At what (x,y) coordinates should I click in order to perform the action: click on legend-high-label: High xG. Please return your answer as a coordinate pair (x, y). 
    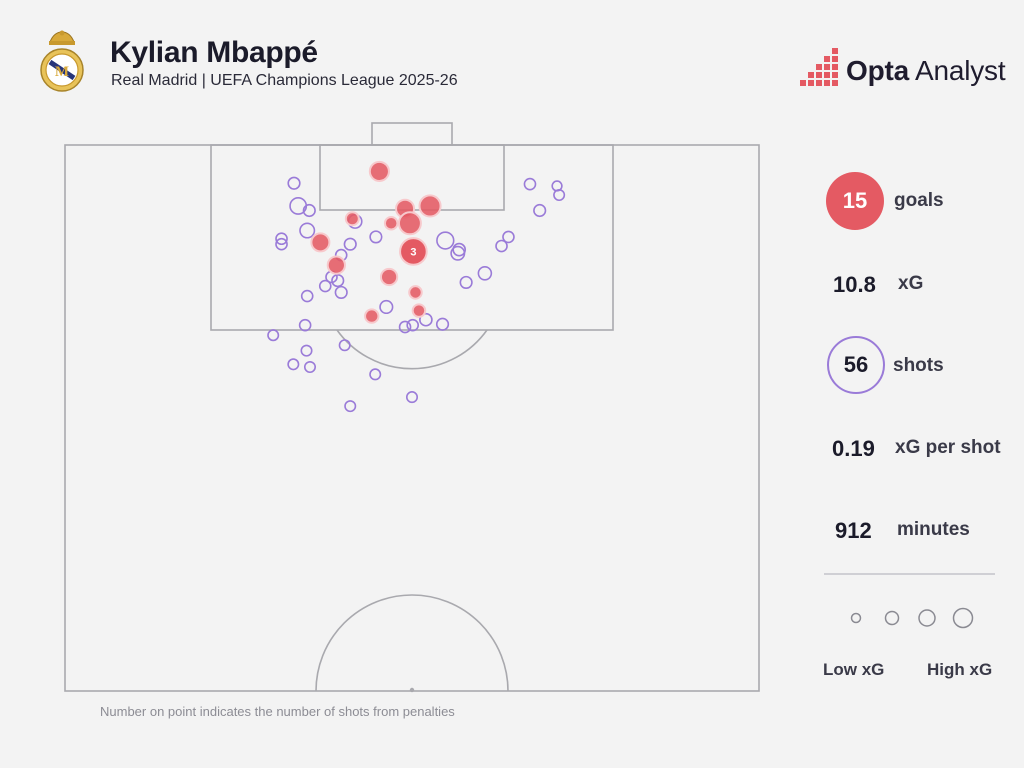
    Looking at the image, I should click on (960, 669).